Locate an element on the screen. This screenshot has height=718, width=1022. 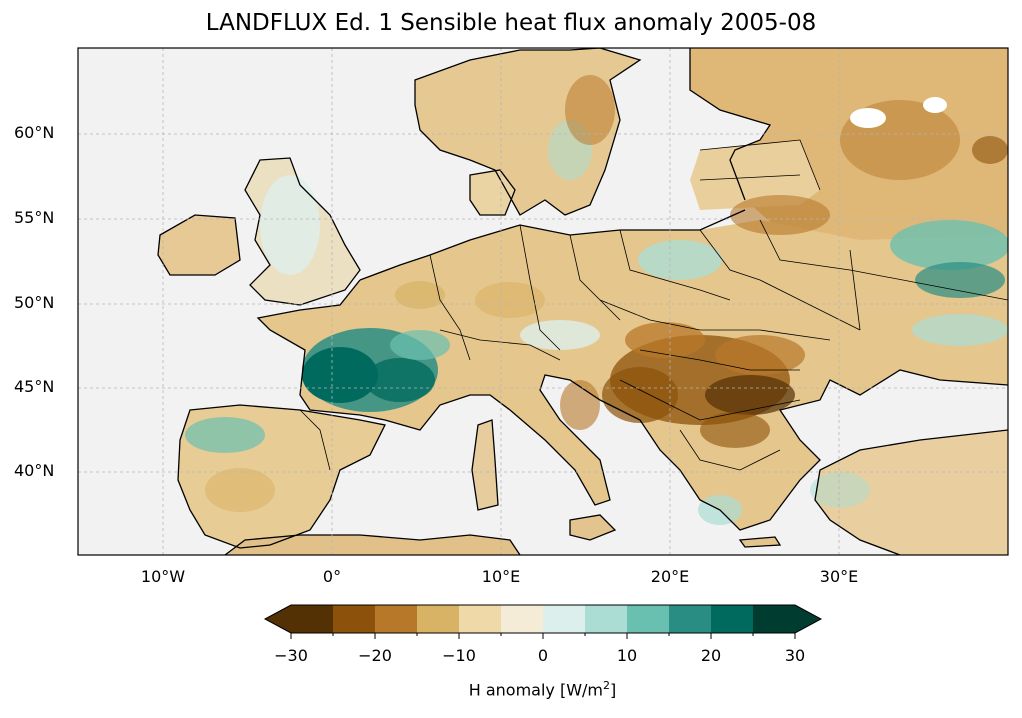
ireland-land is located at coordinates (199, 245).